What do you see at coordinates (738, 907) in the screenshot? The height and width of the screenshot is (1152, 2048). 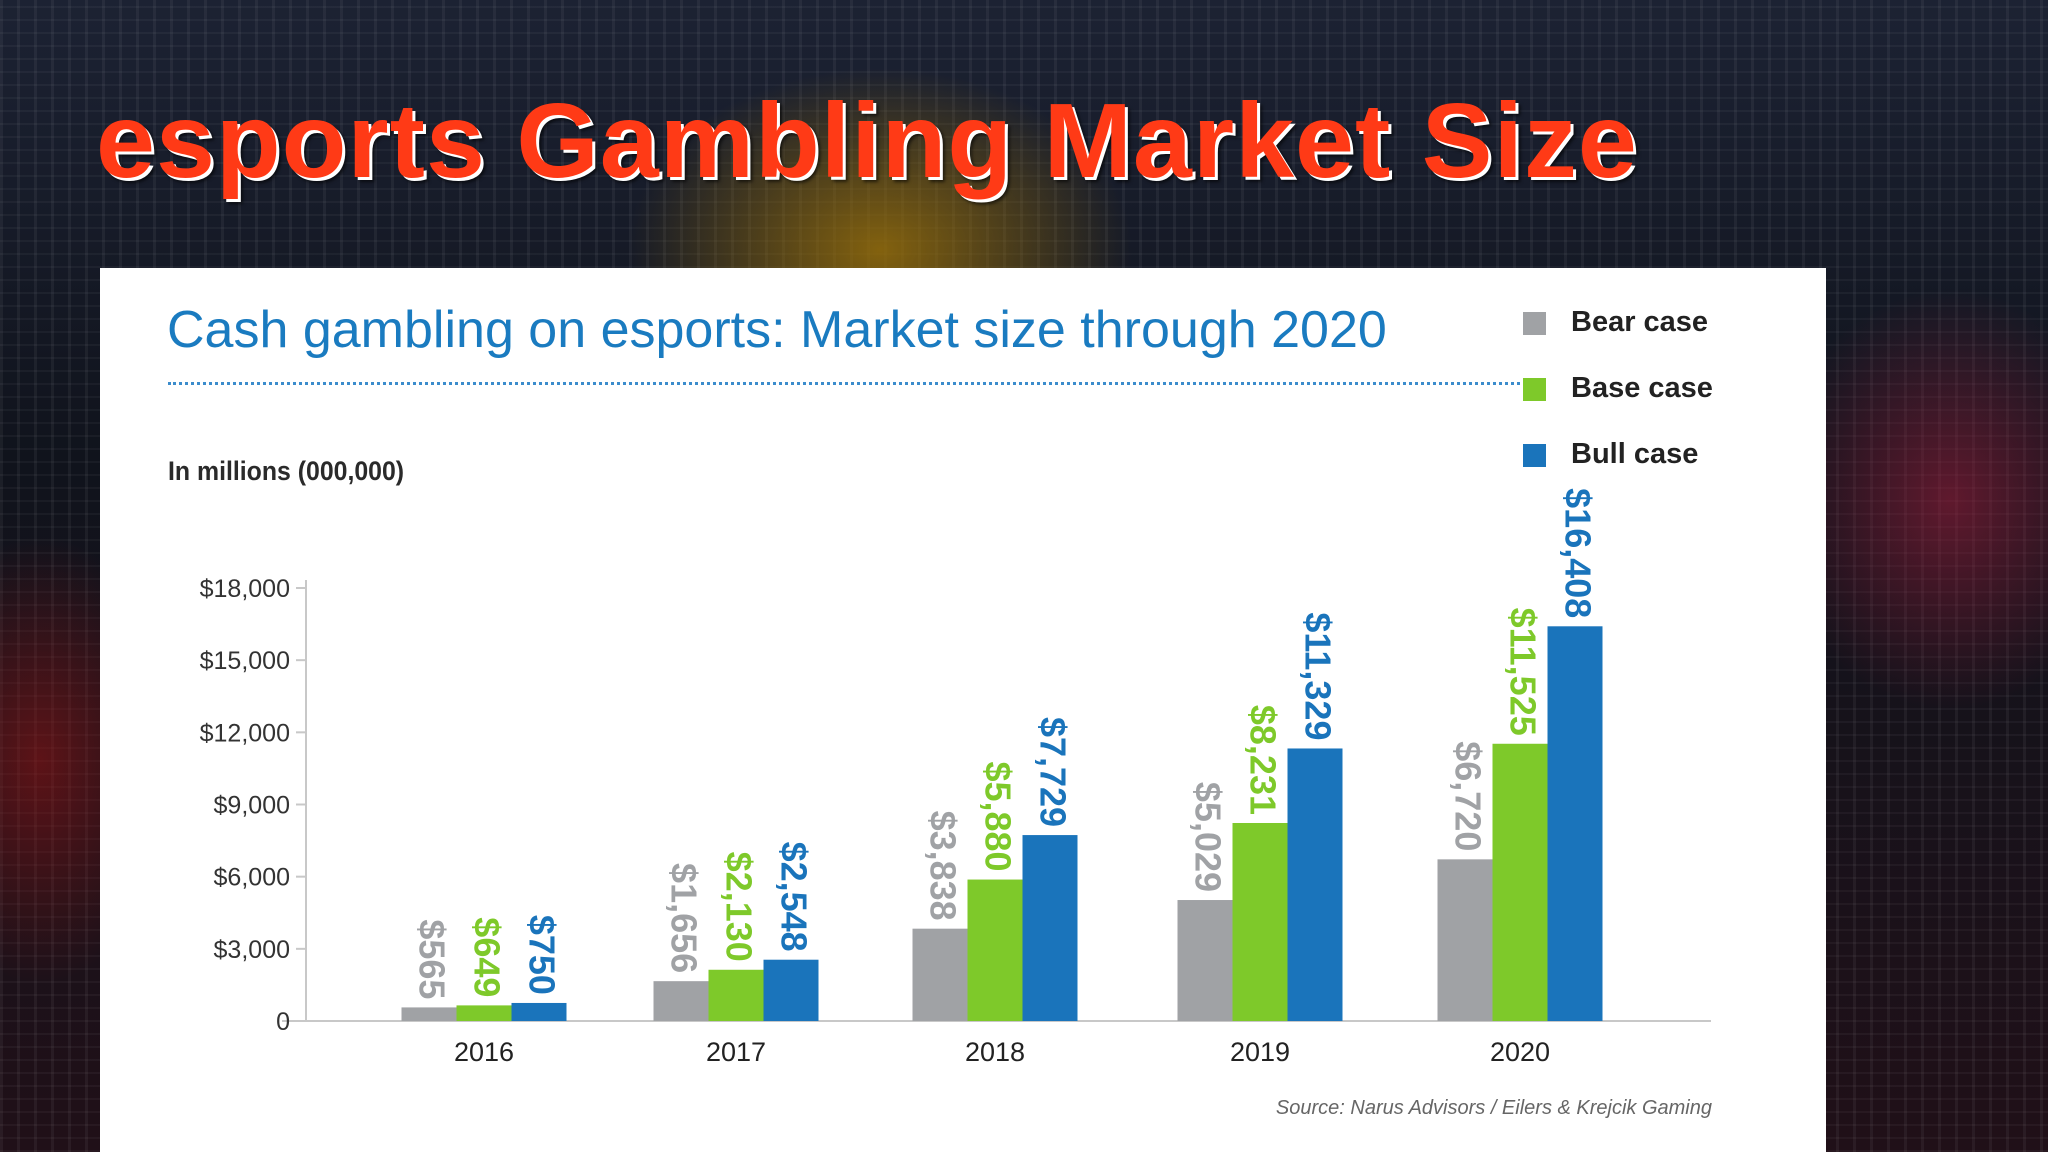 I see `data-label: $2,130` at bounding box center [738, 907].